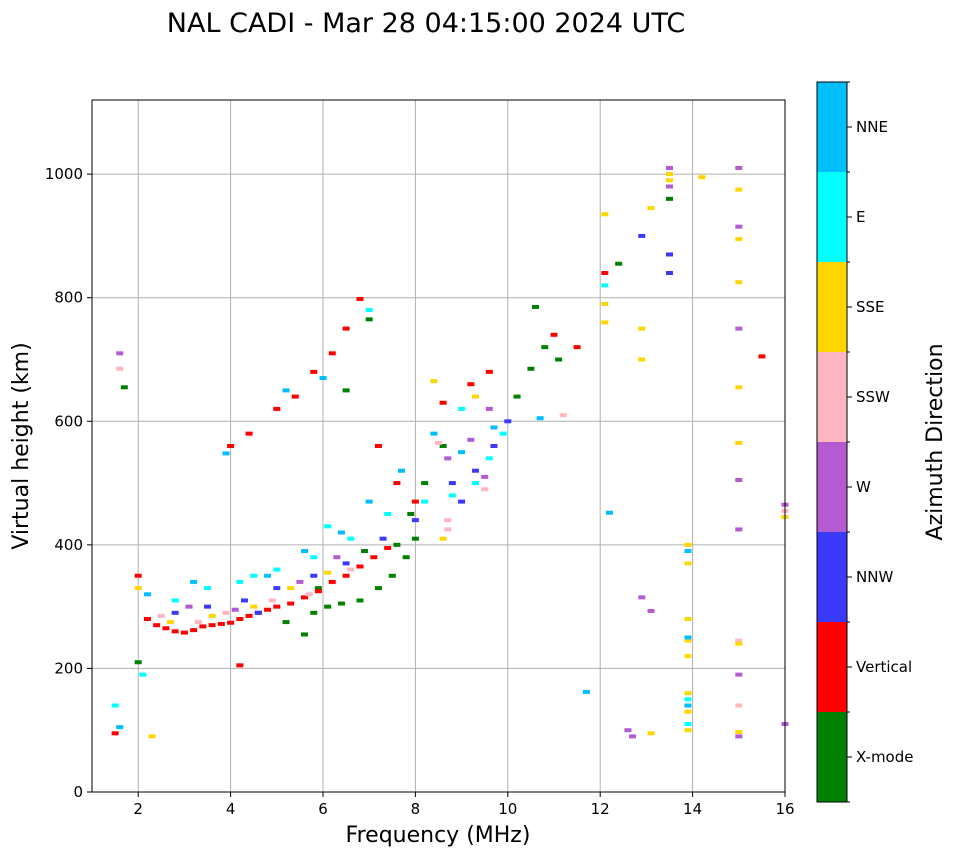 Image resolution: width=958 pixels, height=857 pixels. What do you see at coordinates (21, 445) in the screenshot?
I see `y-axis-label: Virtual height (km)` at bounding box center [21, 445].